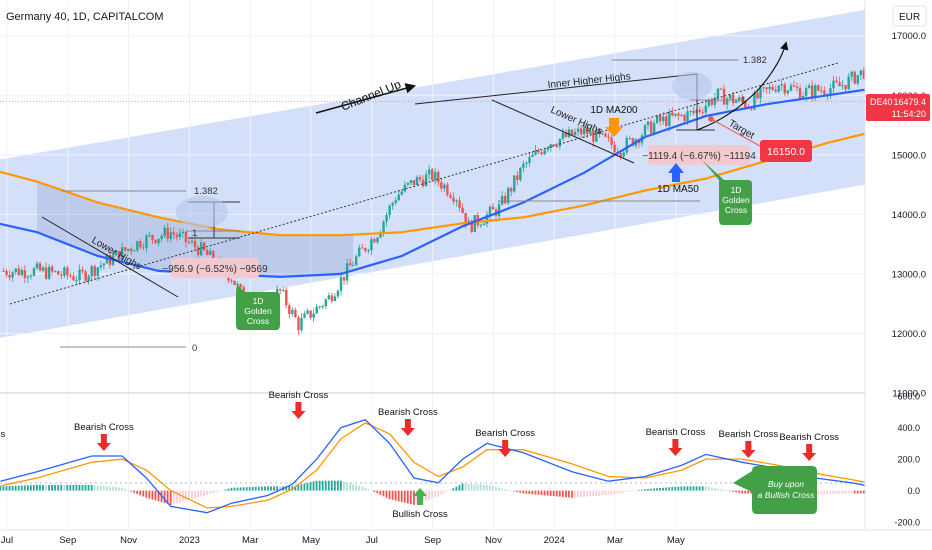 The image size is (932, 550). Describe the element at coordinates (909, 102) in the screenshot. I see `price-tag-value: 16479.4` at that location.